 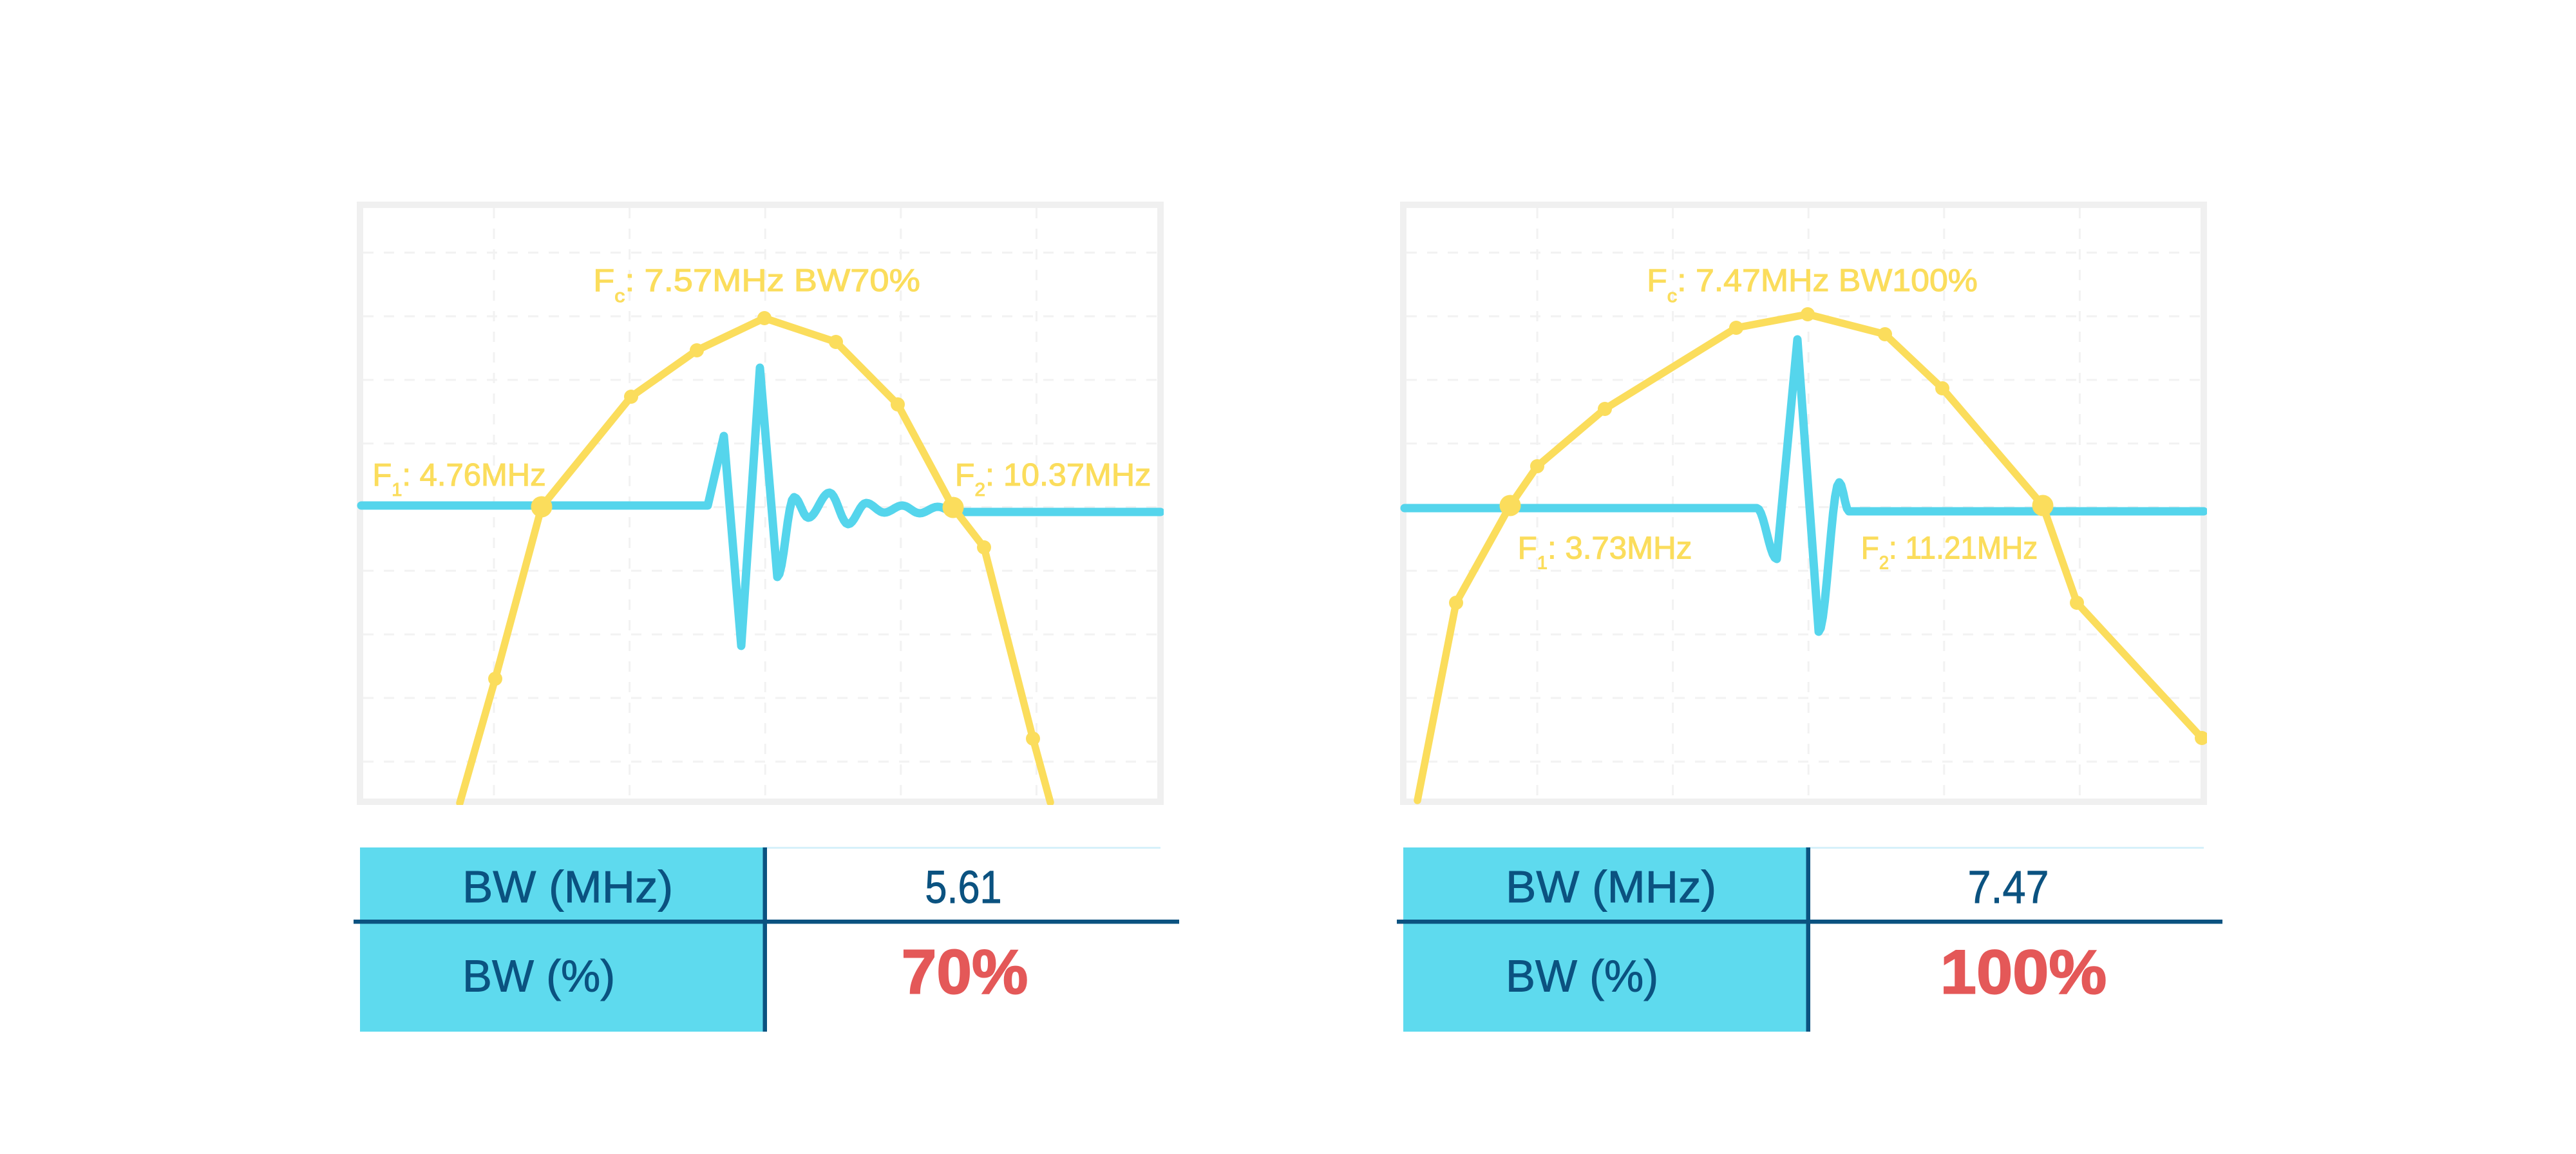 What do you see at coordinates (963, 887) in the screenshot?
I see `svg-text: 5.61` at bounding box center [963, 887].